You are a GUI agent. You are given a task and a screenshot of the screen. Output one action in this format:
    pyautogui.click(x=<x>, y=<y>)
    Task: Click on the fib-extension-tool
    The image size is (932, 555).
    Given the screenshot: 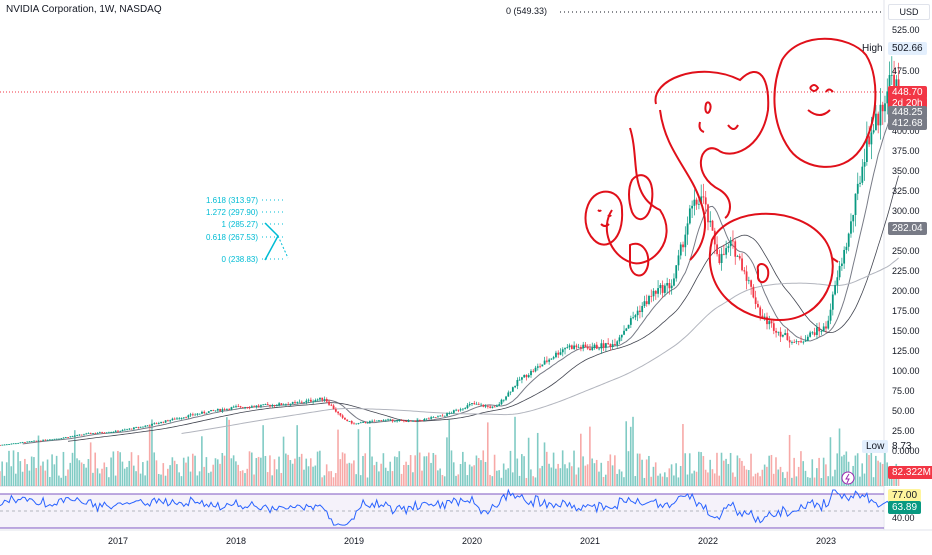 What is the action you would take?
    pyautogui.click(x=276, y=241)
    